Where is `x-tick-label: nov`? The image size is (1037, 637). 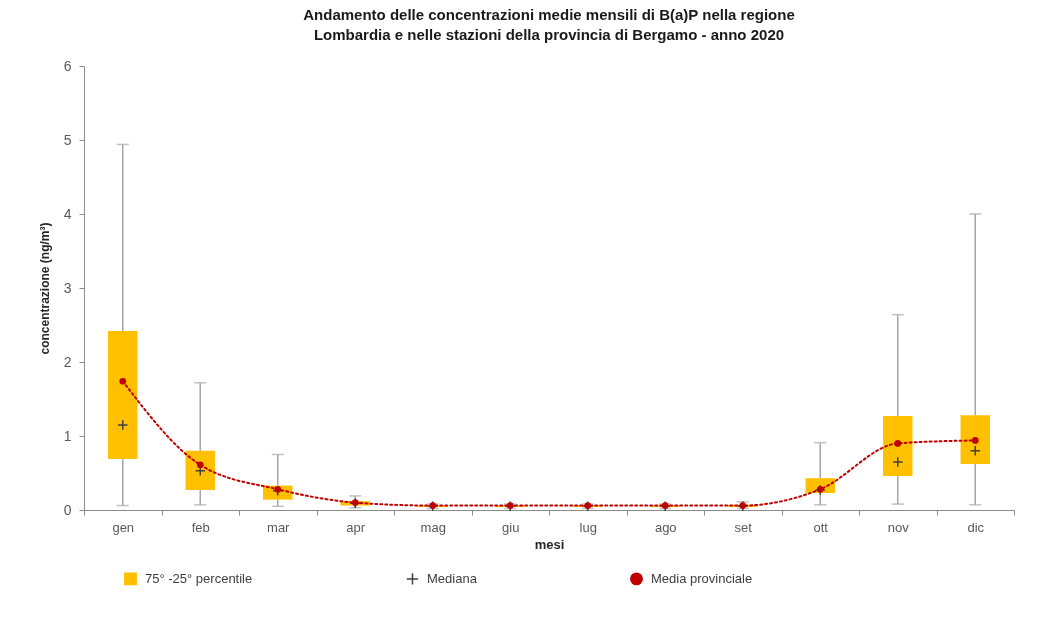
x-tick-label: nov is located at coordinates (898, 527).